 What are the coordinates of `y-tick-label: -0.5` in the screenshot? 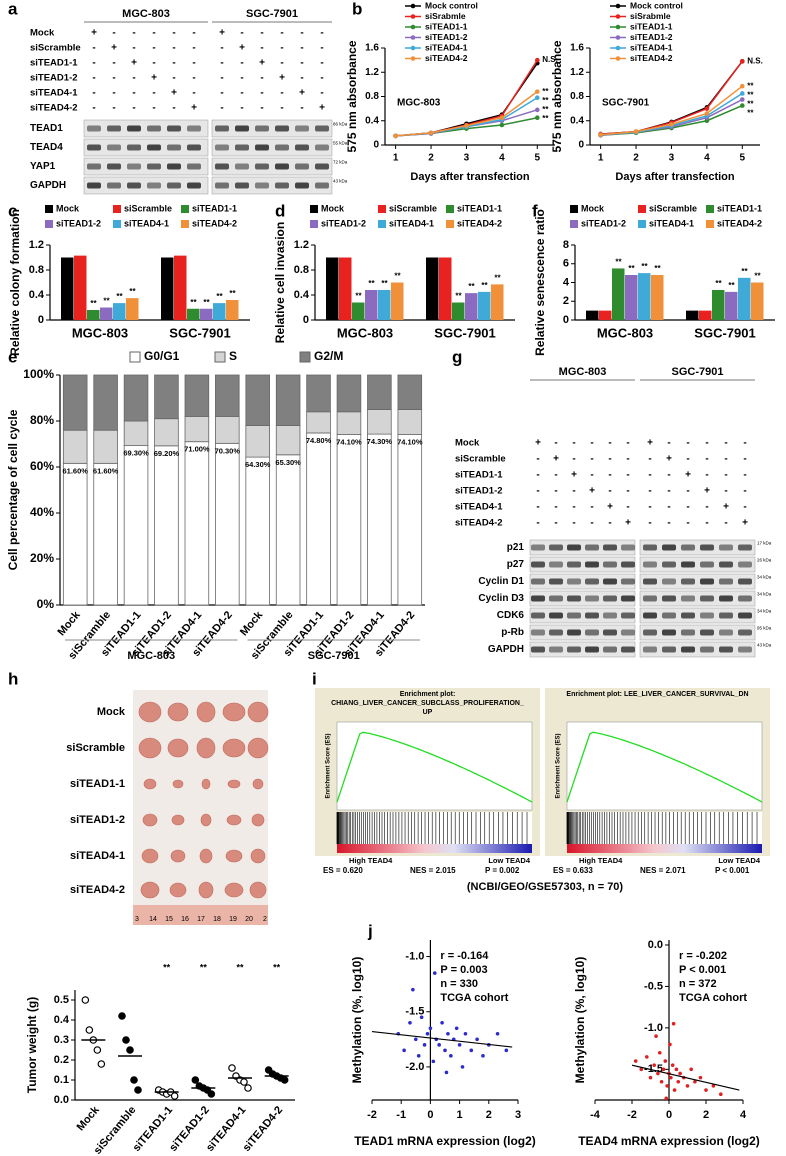 It's located at (653, 986).